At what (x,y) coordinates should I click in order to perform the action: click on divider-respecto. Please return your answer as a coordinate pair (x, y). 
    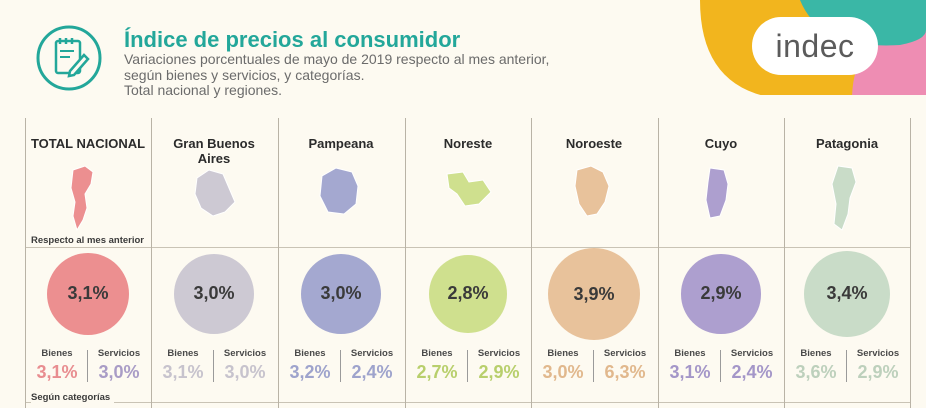
    Looking at the image, I should click on (468, 247).